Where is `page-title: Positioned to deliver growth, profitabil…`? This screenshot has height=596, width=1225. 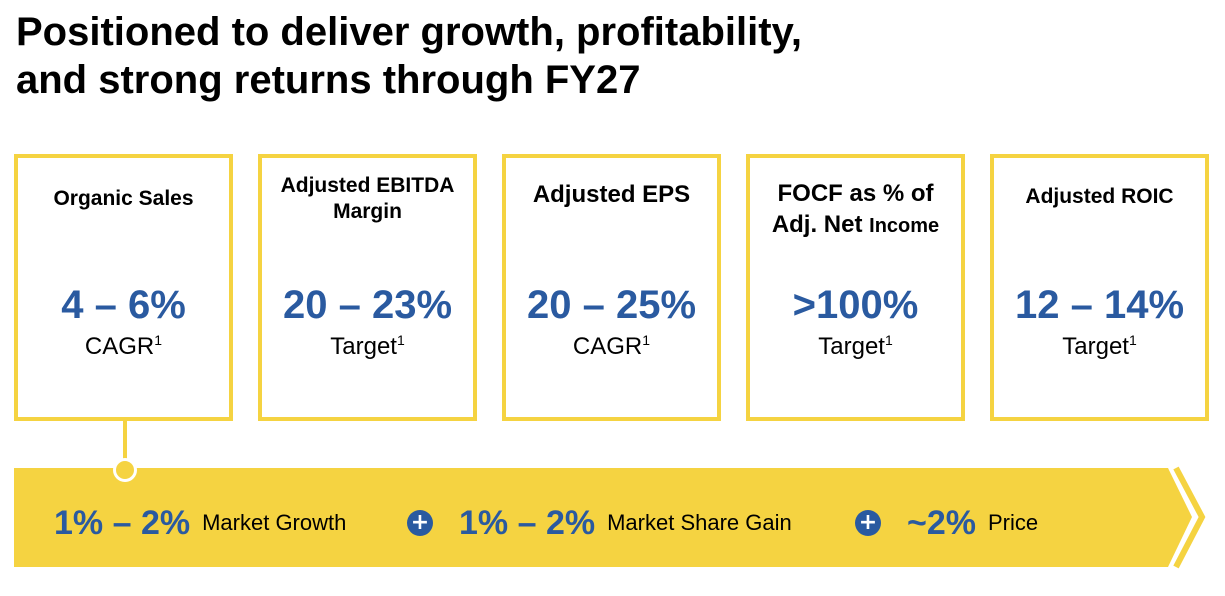 page-title: Positioned to deliver growth, profitabil… is located at coordinates (409, 56).